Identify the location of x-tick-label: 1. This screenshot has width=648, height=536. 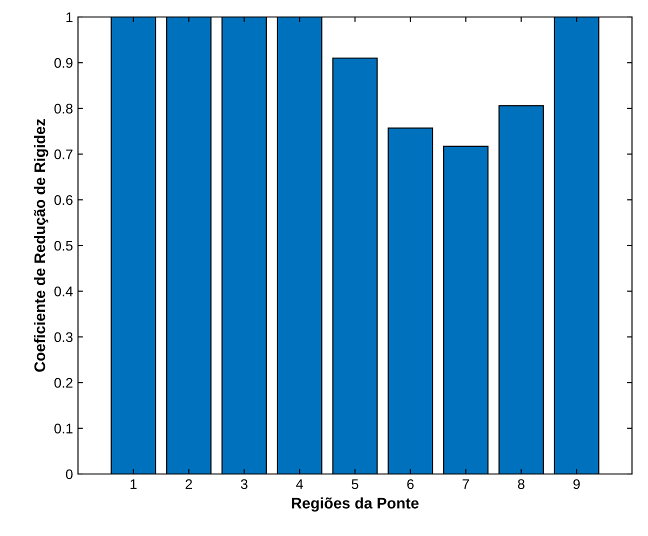
(133, 484).